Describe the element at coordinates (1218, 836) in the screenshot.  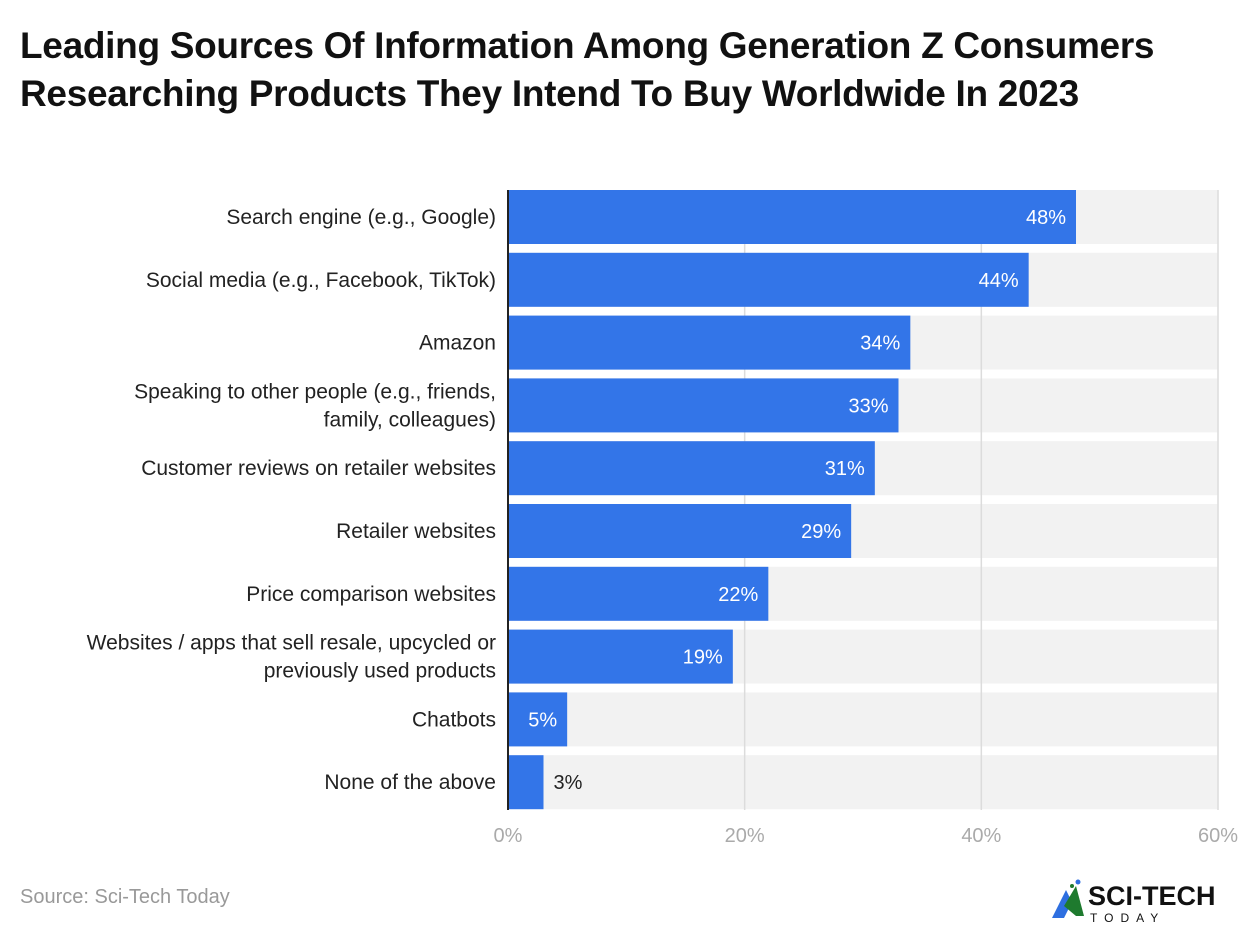
I see `x-tick-label: 60%` at that location.